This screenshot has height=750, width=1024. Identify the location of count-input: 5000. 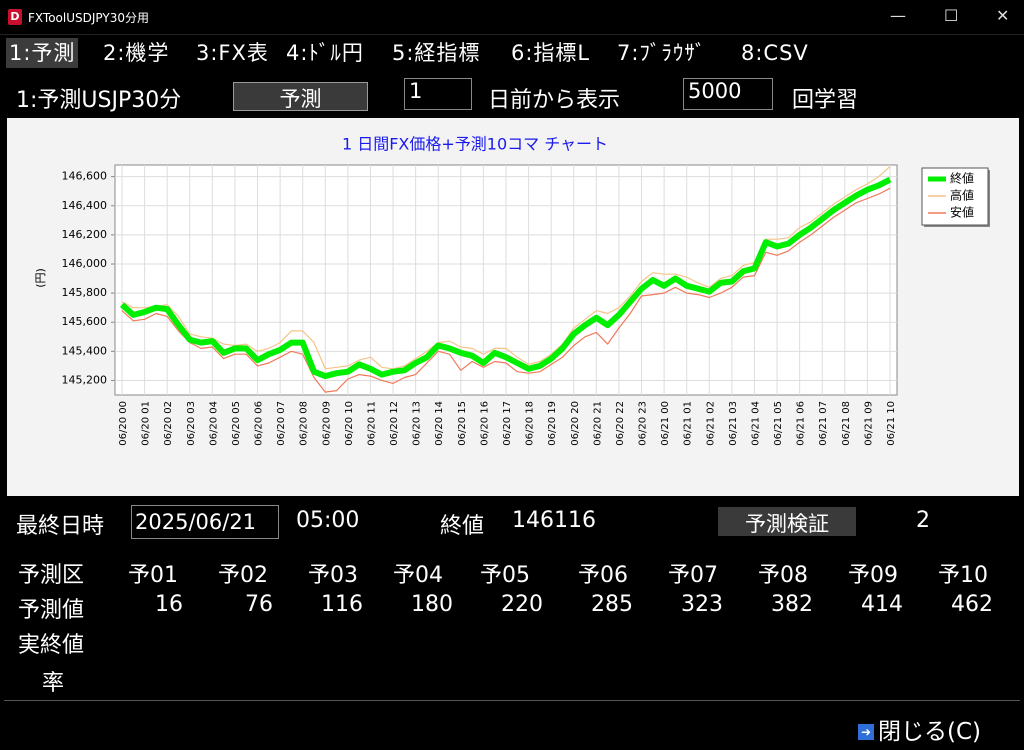
(728, 94).